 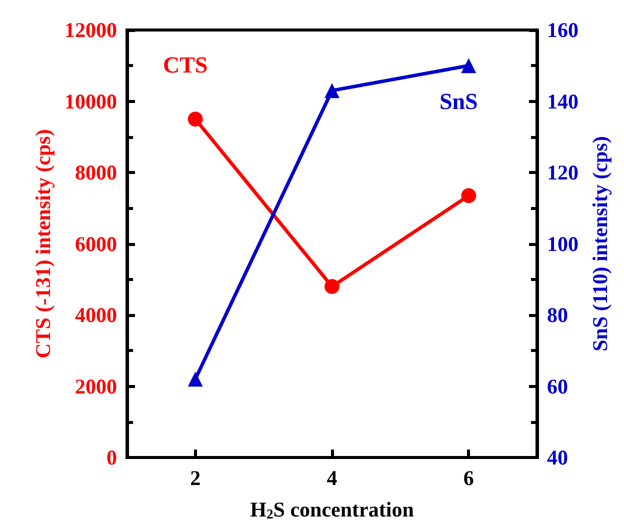 What do you see at coordinates (96, 244) in the screenshot?
I see `y-tick-label: 6000` at bounding box center [96, 244].